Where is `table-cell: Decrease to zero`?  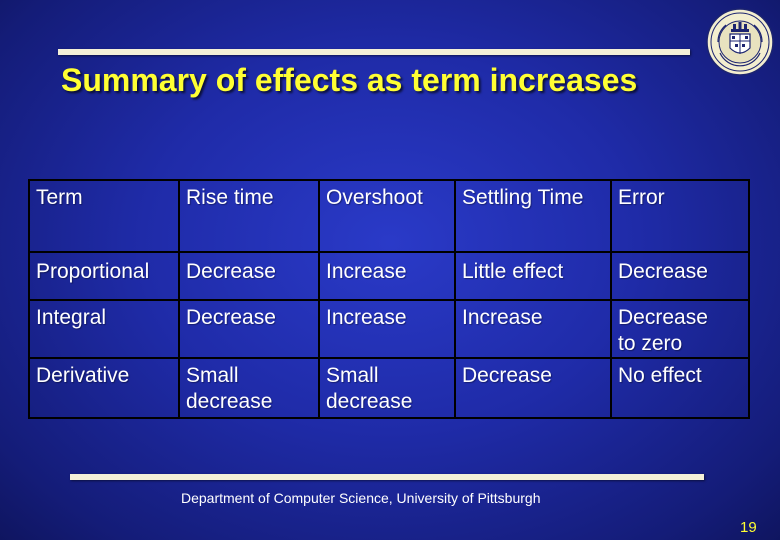 table-cell: Decrease to zero is located at coordinates (680, 329).